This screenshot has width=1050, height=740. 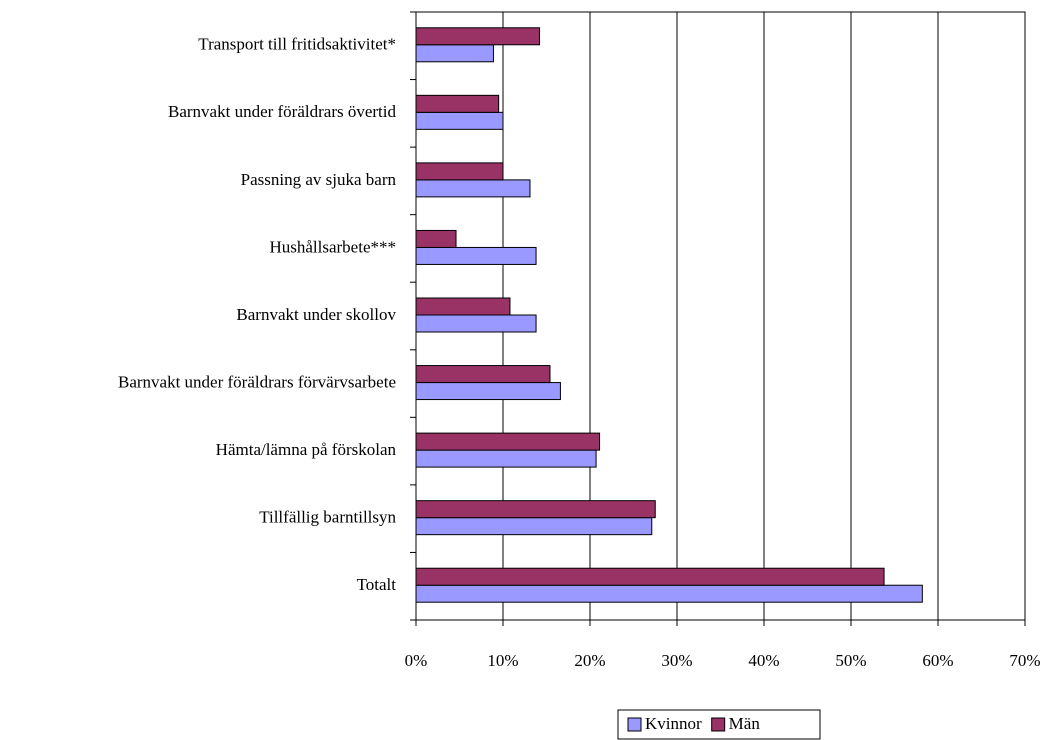 What do you see at coordinates (297, 44) in the screenshot?
I see `y-tick-label: Transport till fritidsaktivitet*` at bounding box center [297, 44].